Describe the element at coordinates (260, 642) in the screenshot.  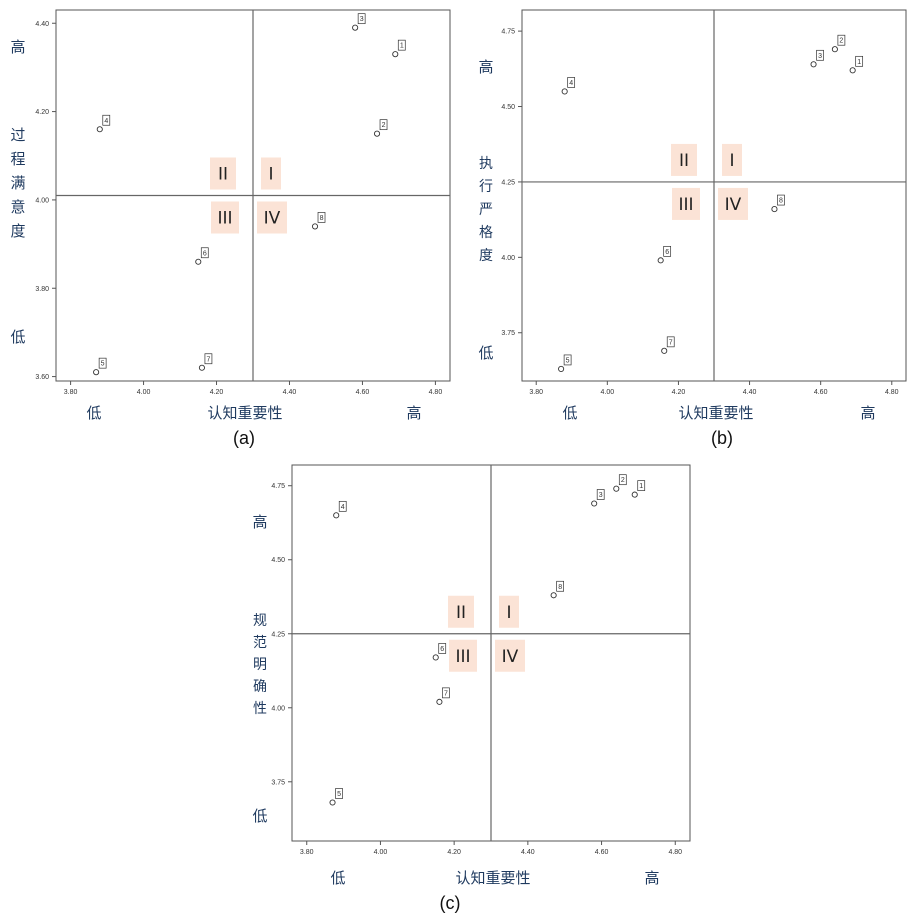
I see `y-axis-label-char: 范` at that location.